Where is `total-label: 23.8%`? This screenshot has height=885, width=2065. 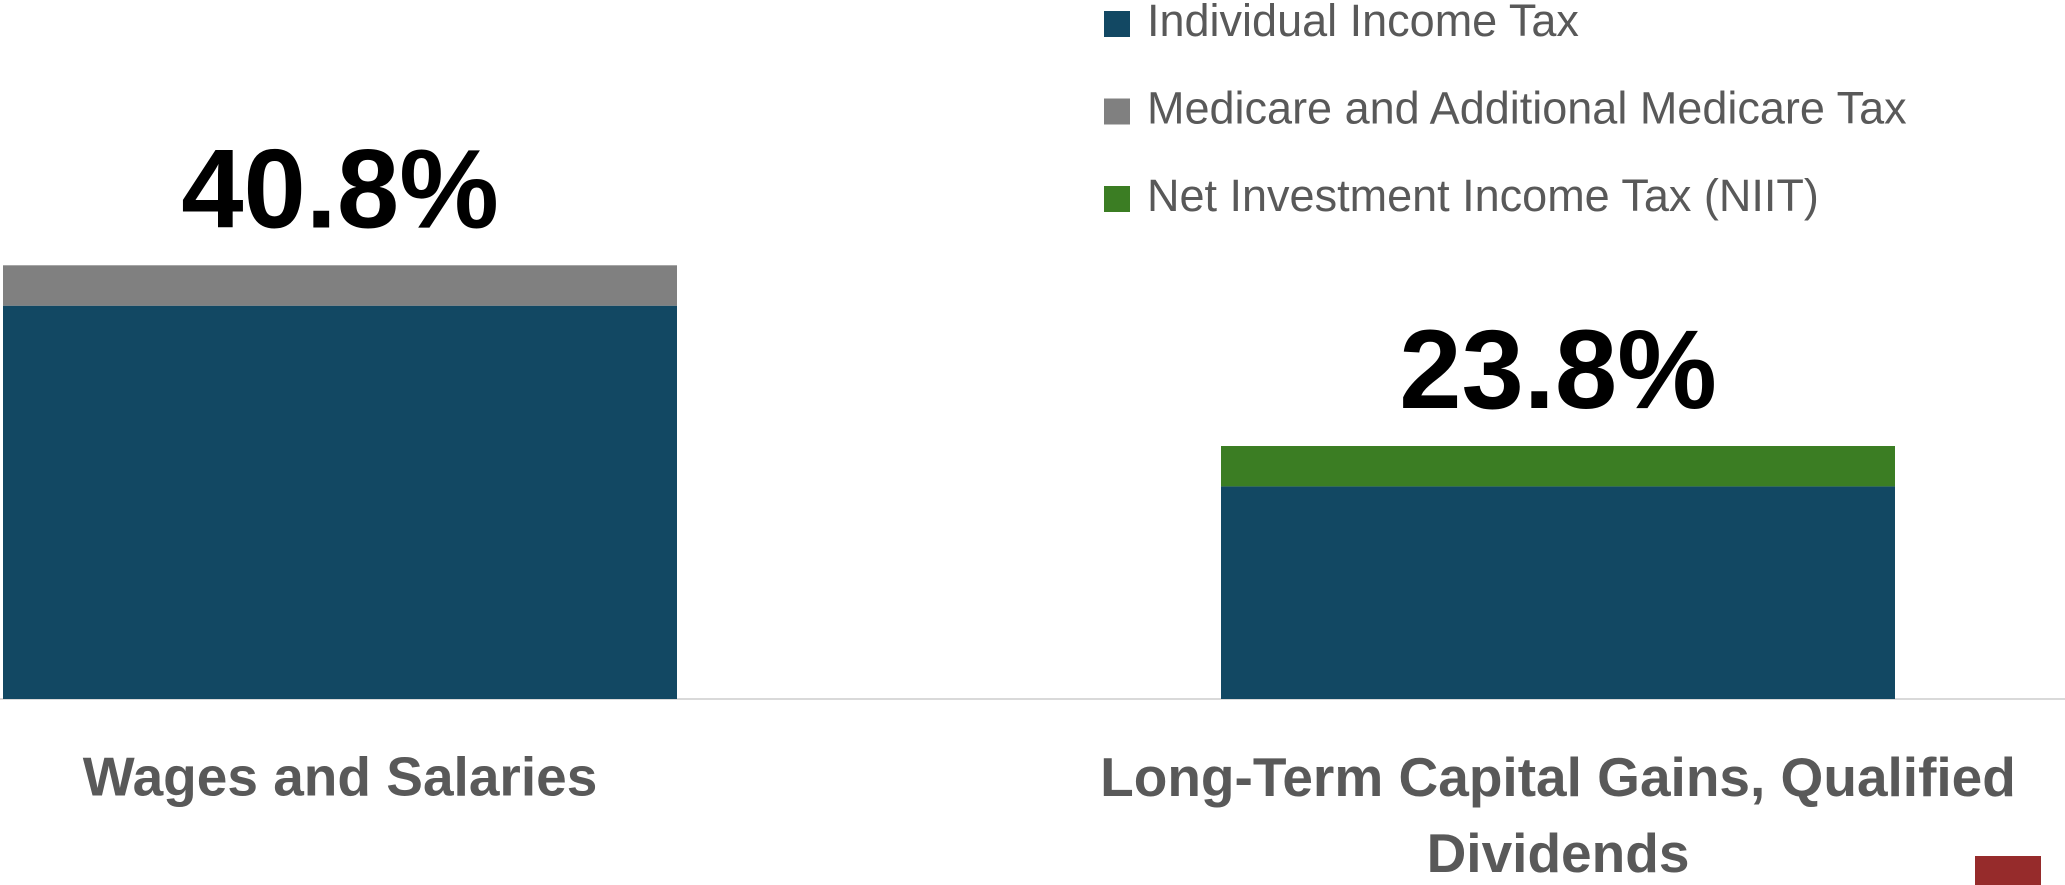 total-label: 23.8% is located at coordinates (1558, 369).